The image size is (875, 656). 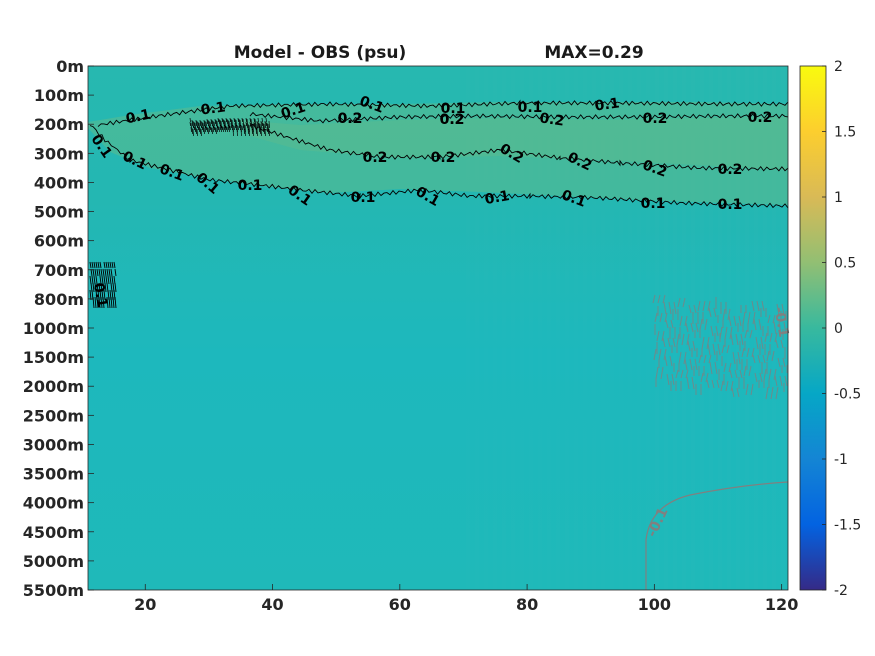 I want to click on y-tick-label: 3000m, so click(x=53, y=444).